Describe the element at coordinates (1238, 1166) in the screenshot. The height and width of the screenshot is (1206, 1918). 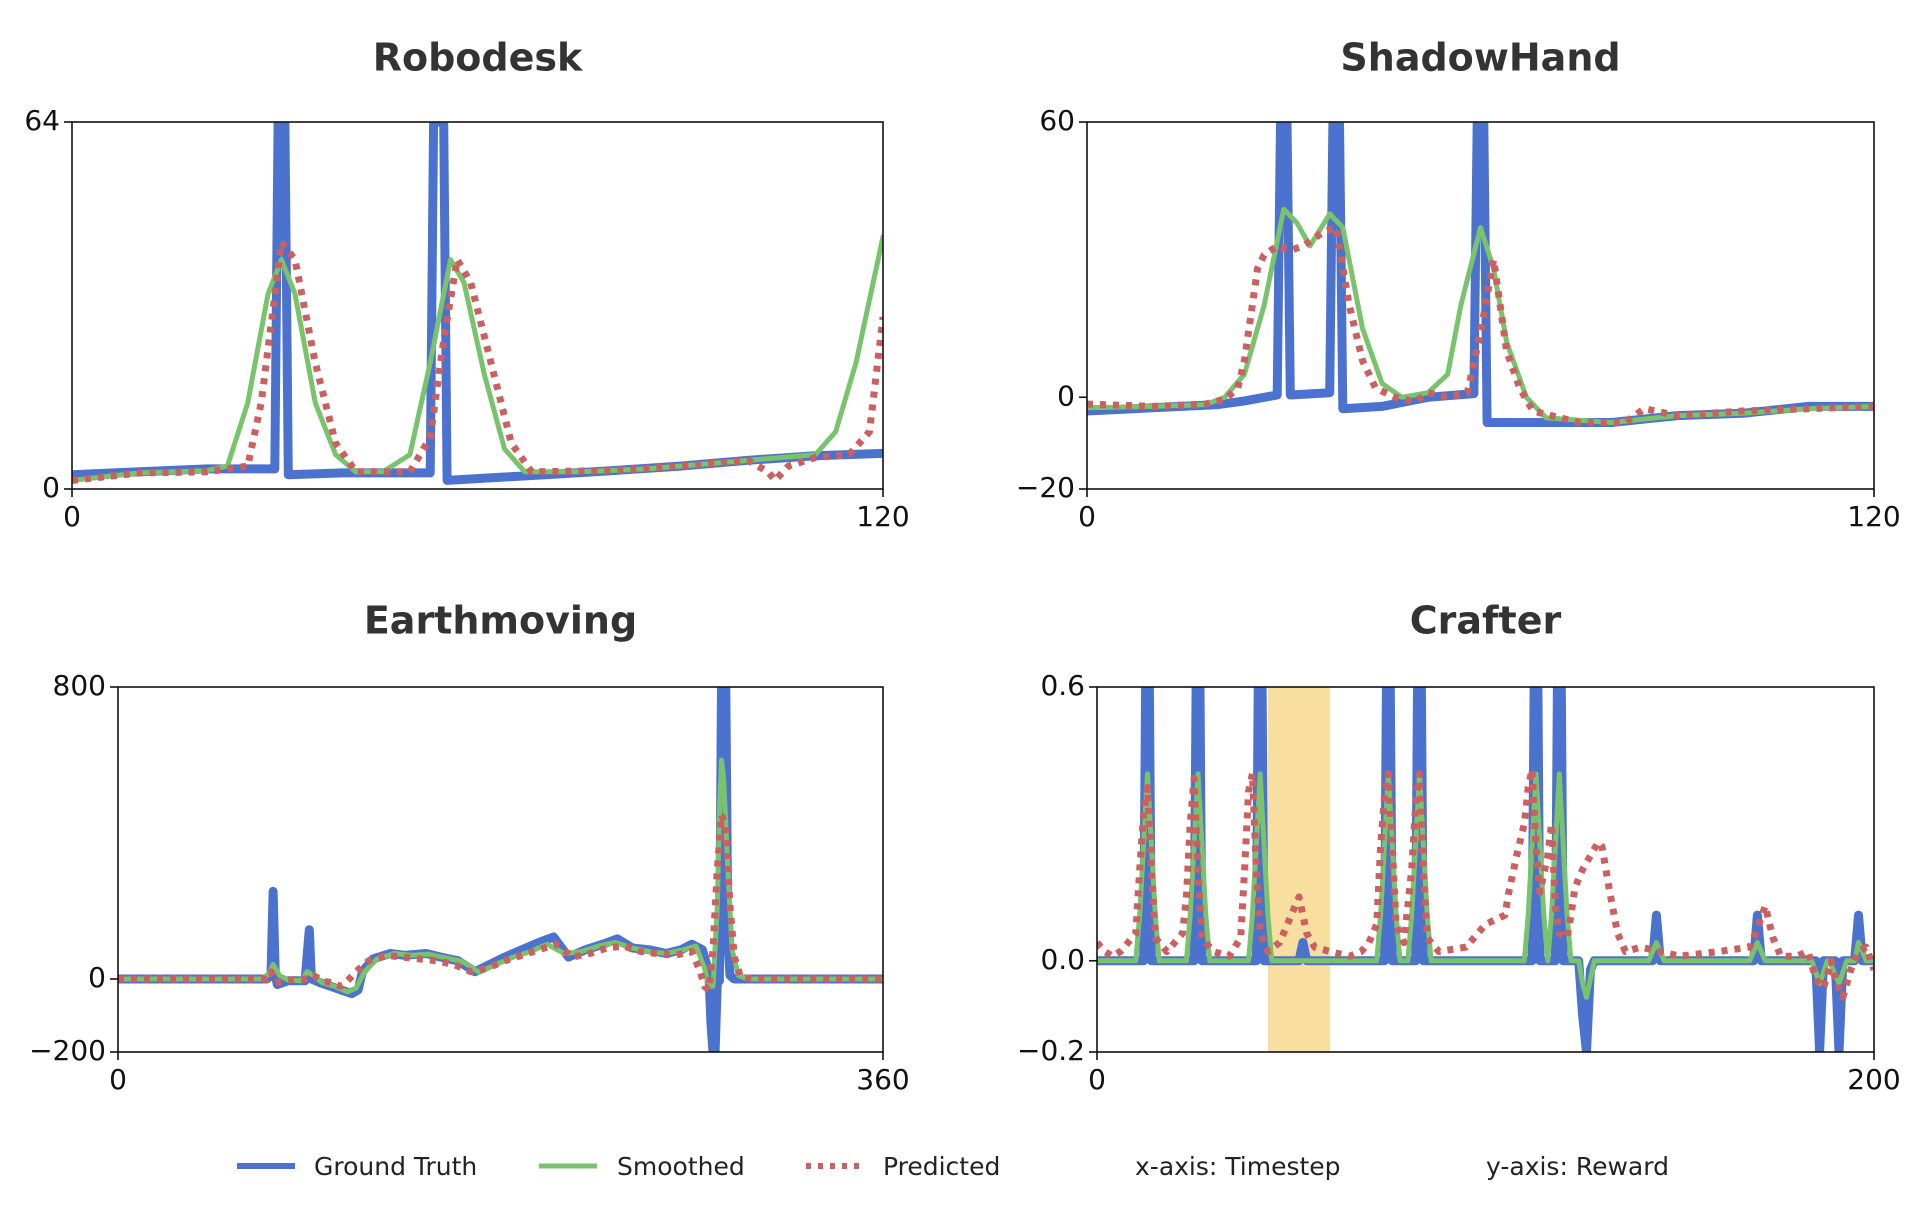
I see `legend-x-axis-note: x-axis: Timestep` at that location.